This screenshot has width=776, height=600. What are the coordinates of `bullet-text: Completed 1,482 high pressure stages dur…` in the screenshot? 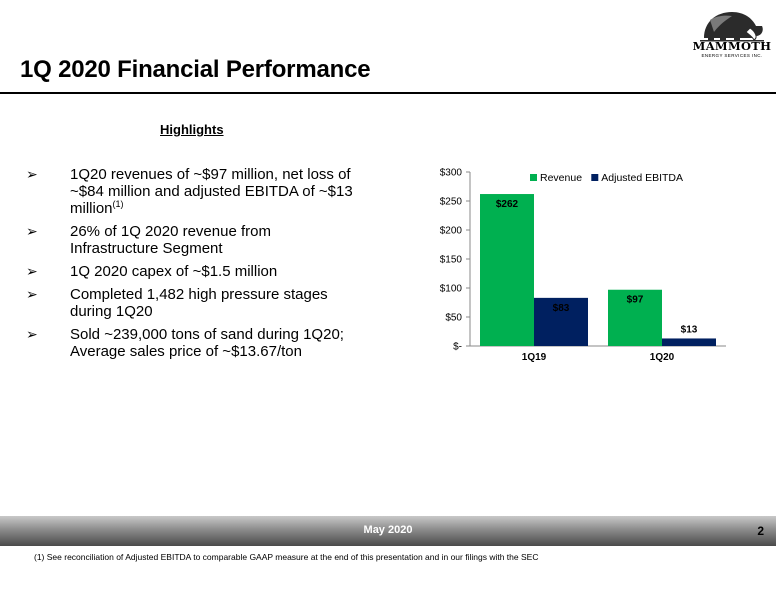 It's located at (199, 303).